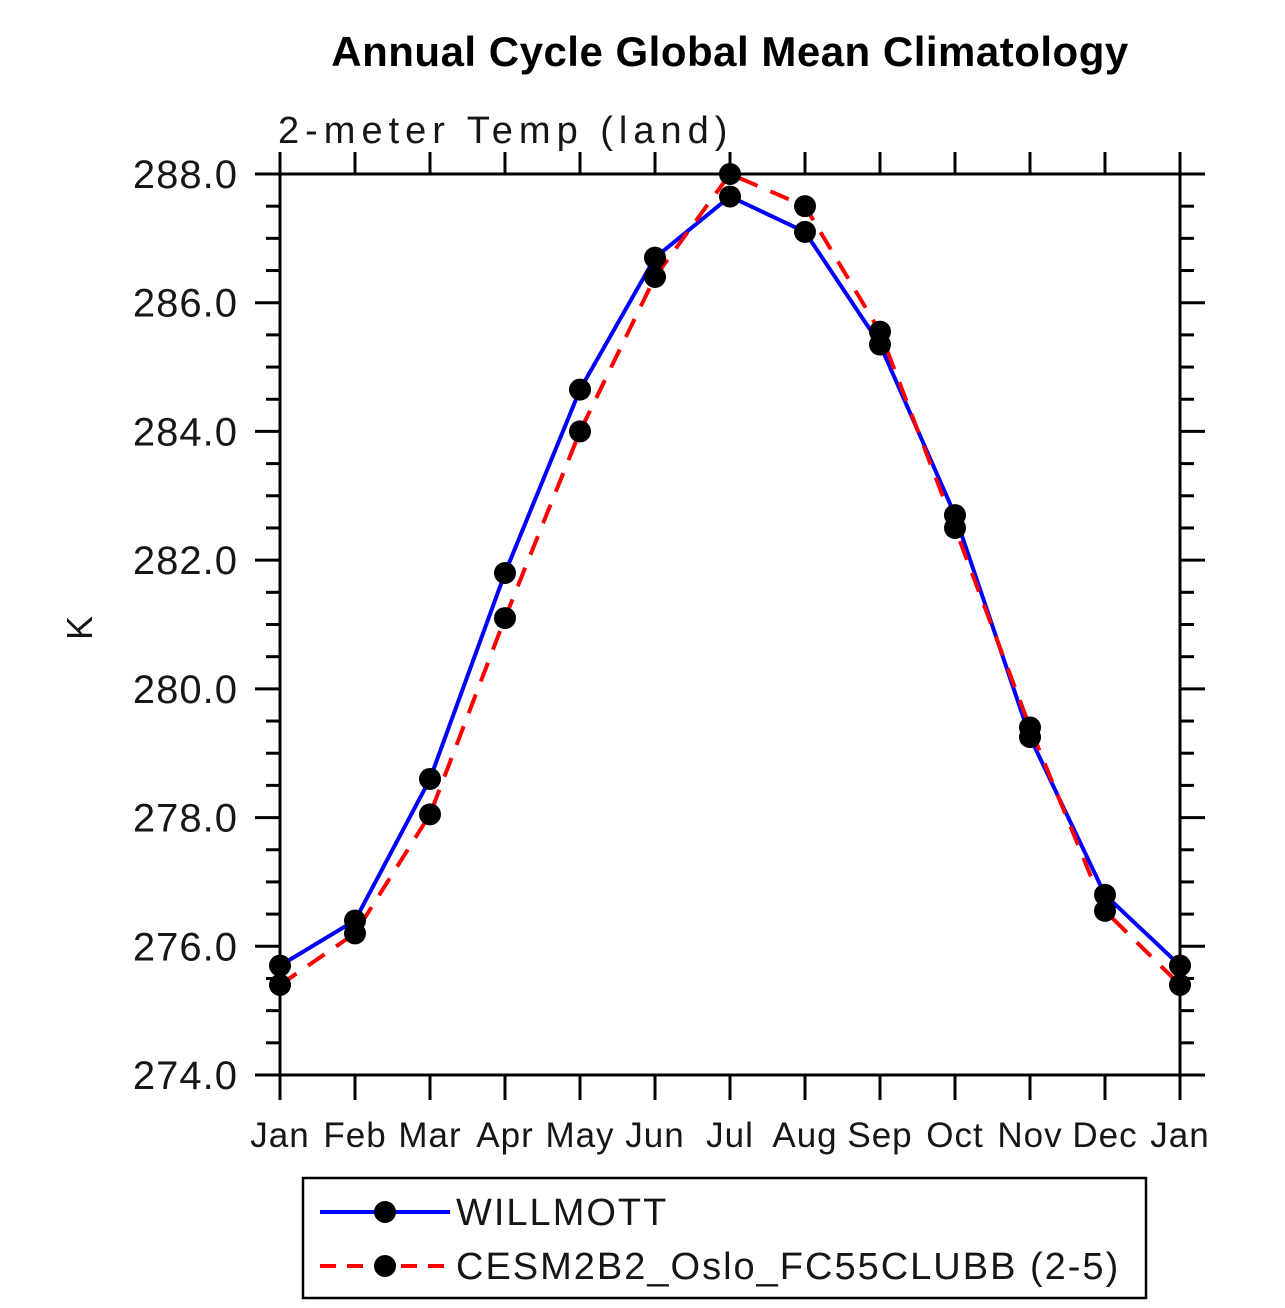 The width and height of the screenshot is (1285, 1308). Describe the element at coordinates (185, 561) in the screenshot. I see `y-tick-label: 282.0` at that location.